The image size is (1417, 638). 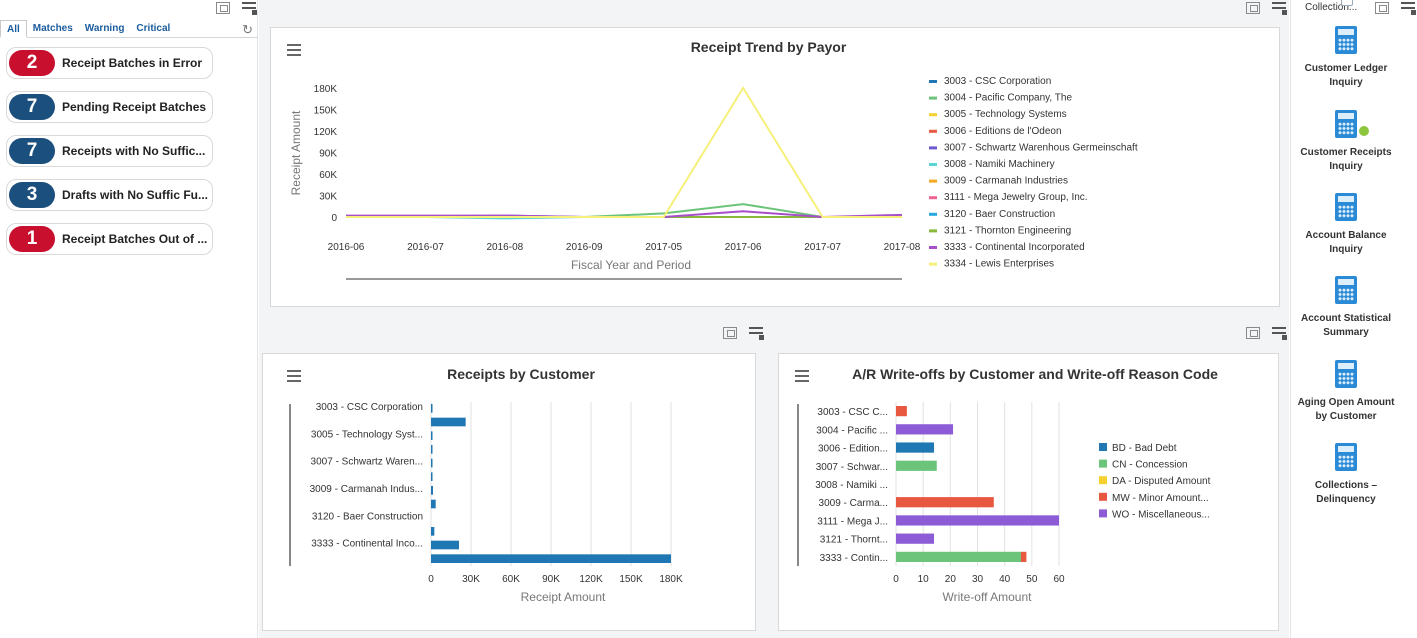 I want to click on y-tick-label: 90K, so click(x=328, y=154).